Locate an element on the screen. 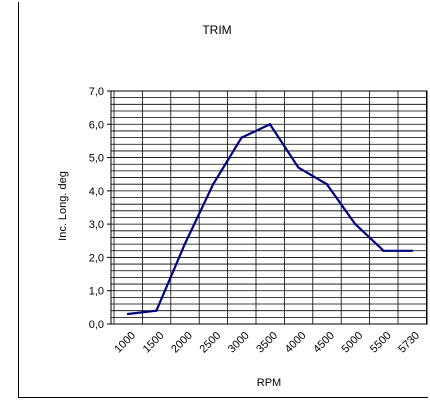 The image size is (430, 406). x-tick-label: 5500 is located at coordinates (381, 343).